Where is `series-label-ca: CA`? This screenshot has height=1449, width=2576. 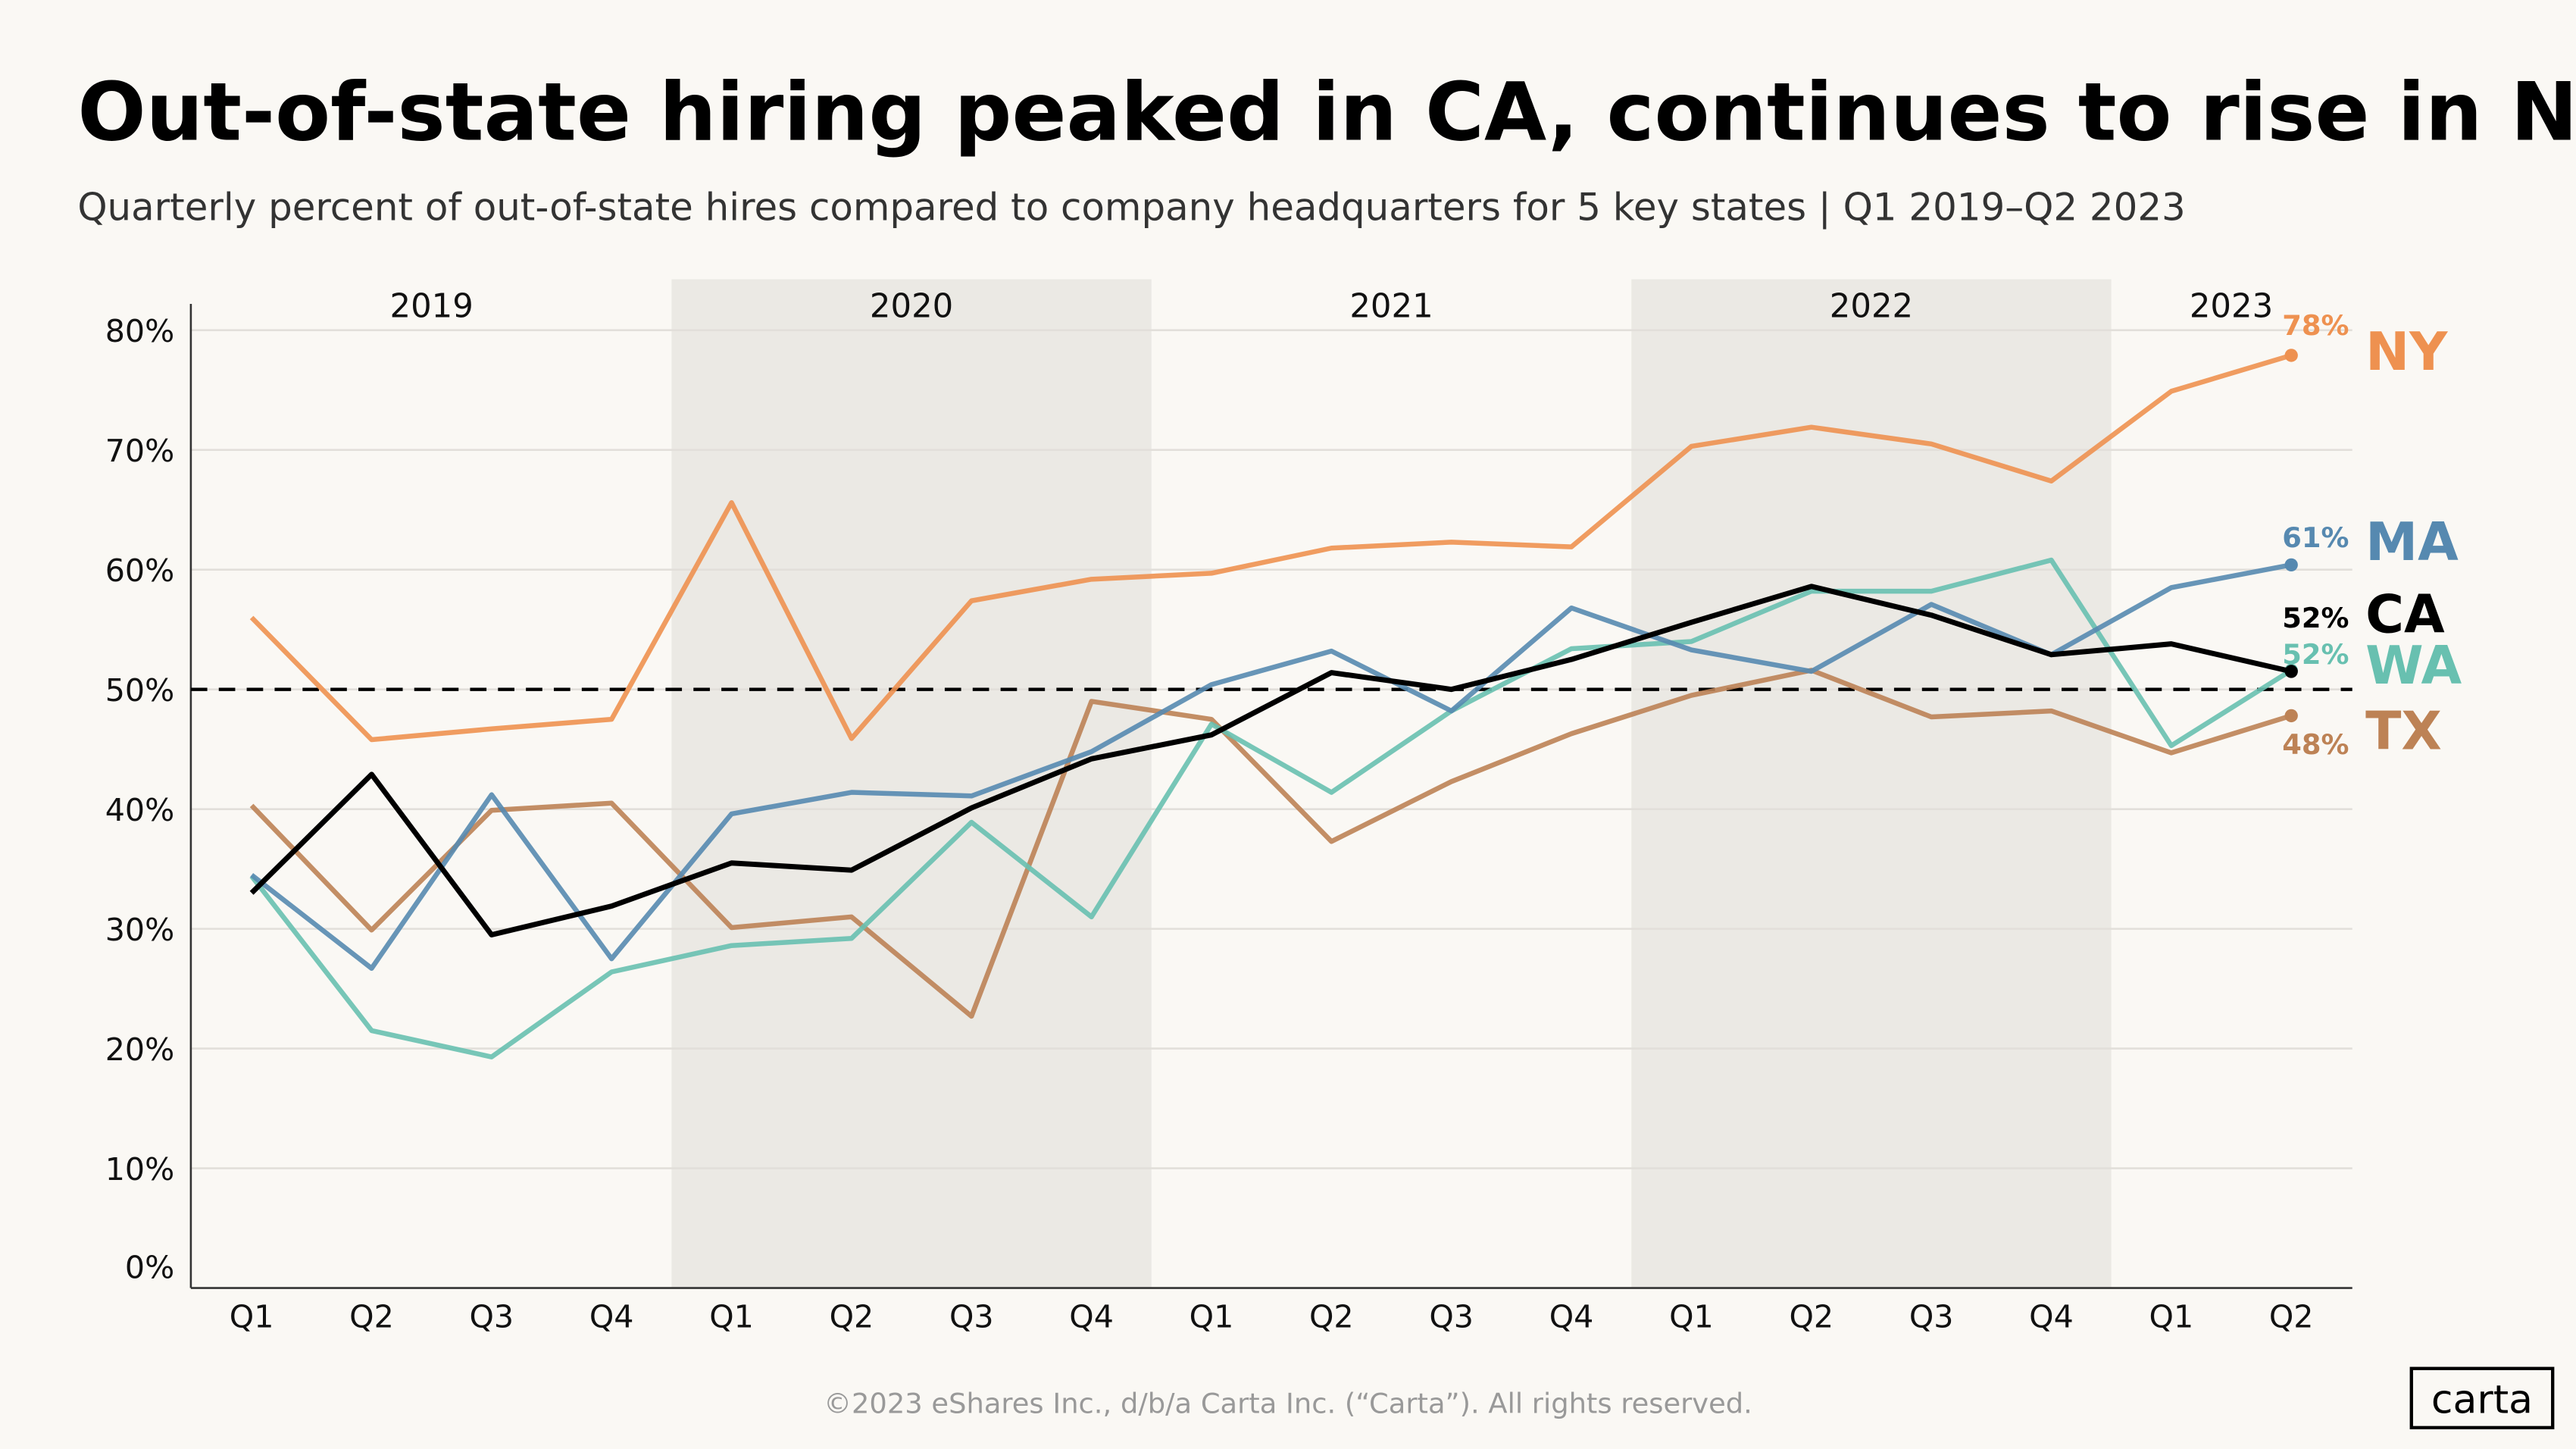
series-label-ca: CA is located at coordinates (2405, 615).